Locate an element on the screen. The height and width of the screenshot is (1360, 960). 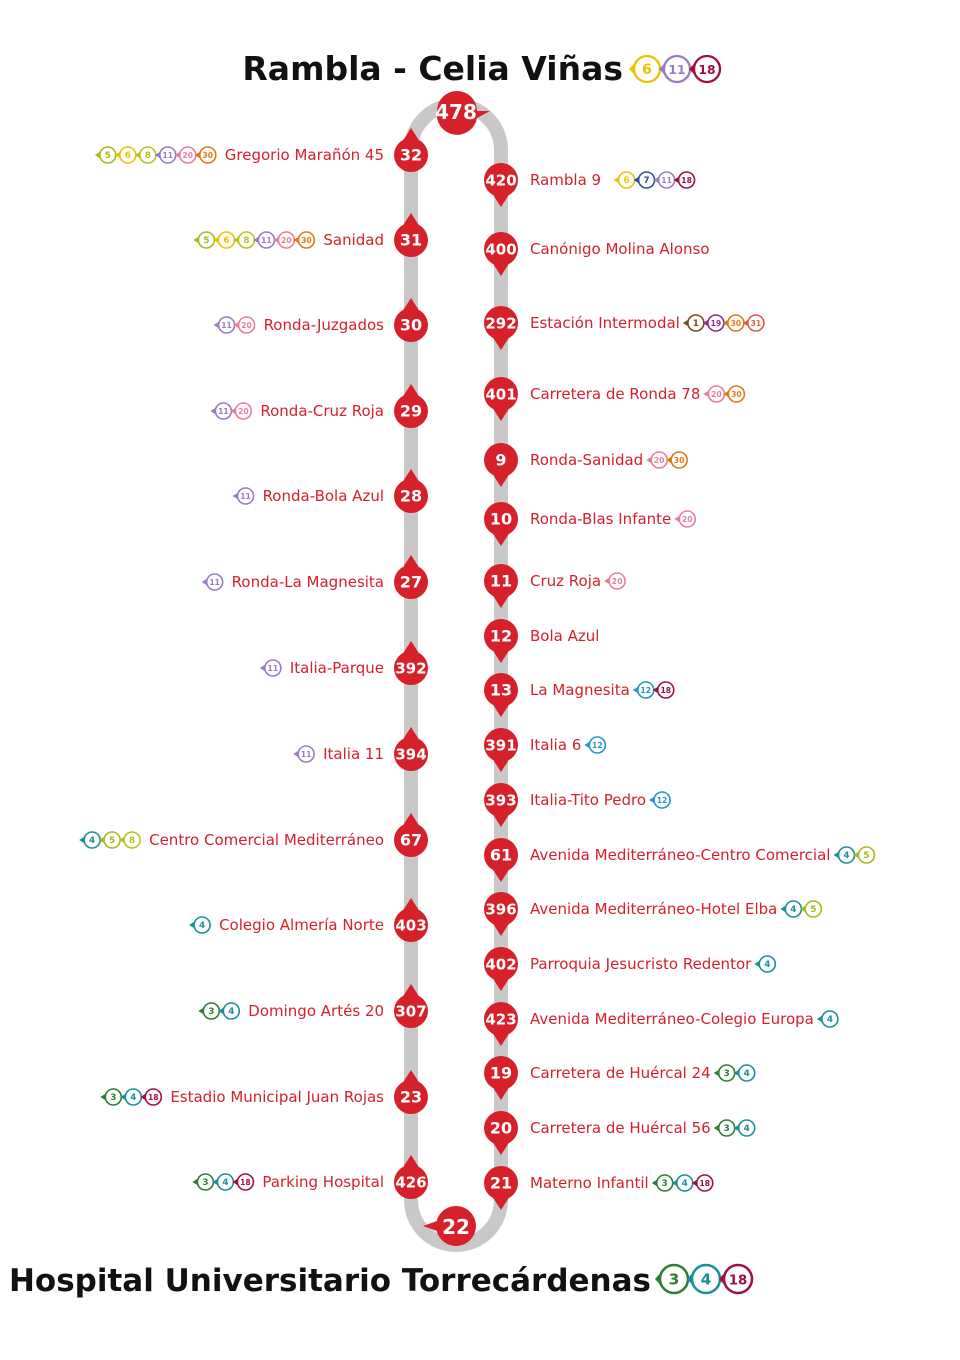
stop-name: Italia 11 is located at coordinates (353, 754).